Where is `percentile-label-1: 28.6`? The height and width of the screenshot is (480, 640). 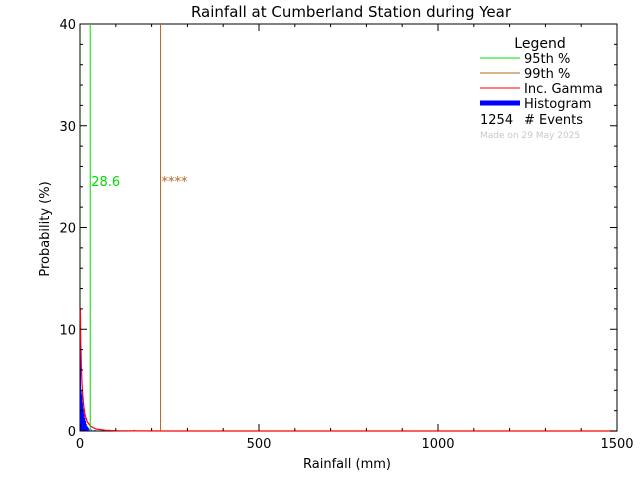
percentile-label-1: 28.6 is located at coordinates (105, 182).